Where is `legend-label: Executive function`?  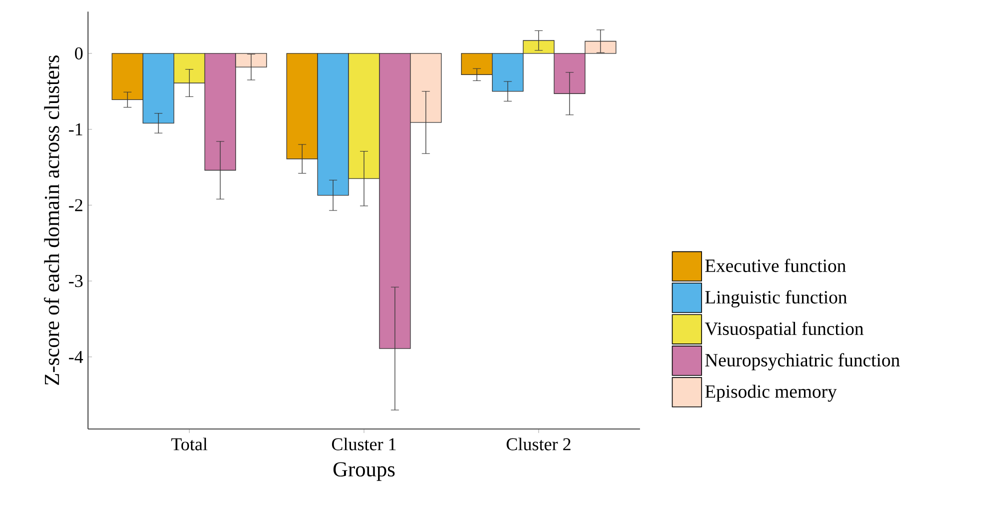 legend-label: Executive function is located at coordinates (775, 265).